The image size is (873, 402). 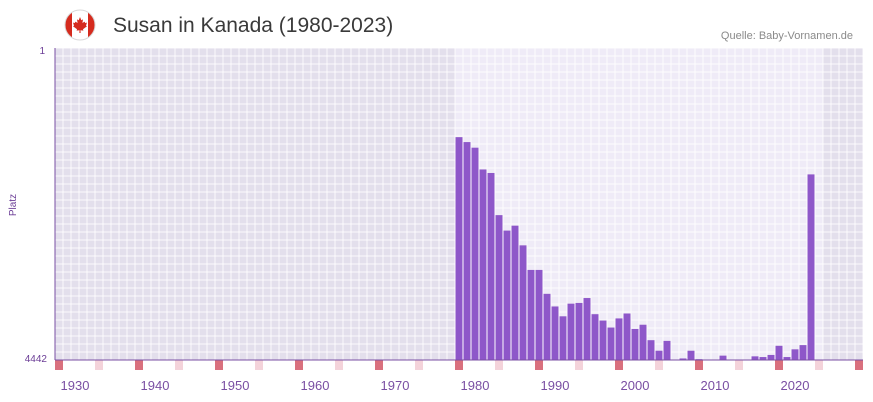 I want to click on decade-marker-2028, so click(x=859, y=365).